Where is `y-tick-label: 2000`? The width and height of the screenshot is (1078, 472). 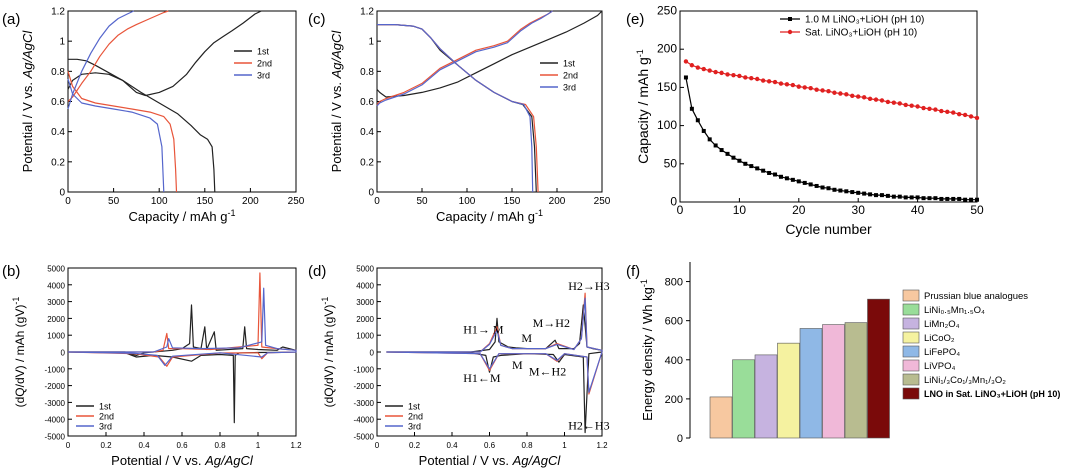
y-tick-label: 2000 is located at coordinates (56, 319).